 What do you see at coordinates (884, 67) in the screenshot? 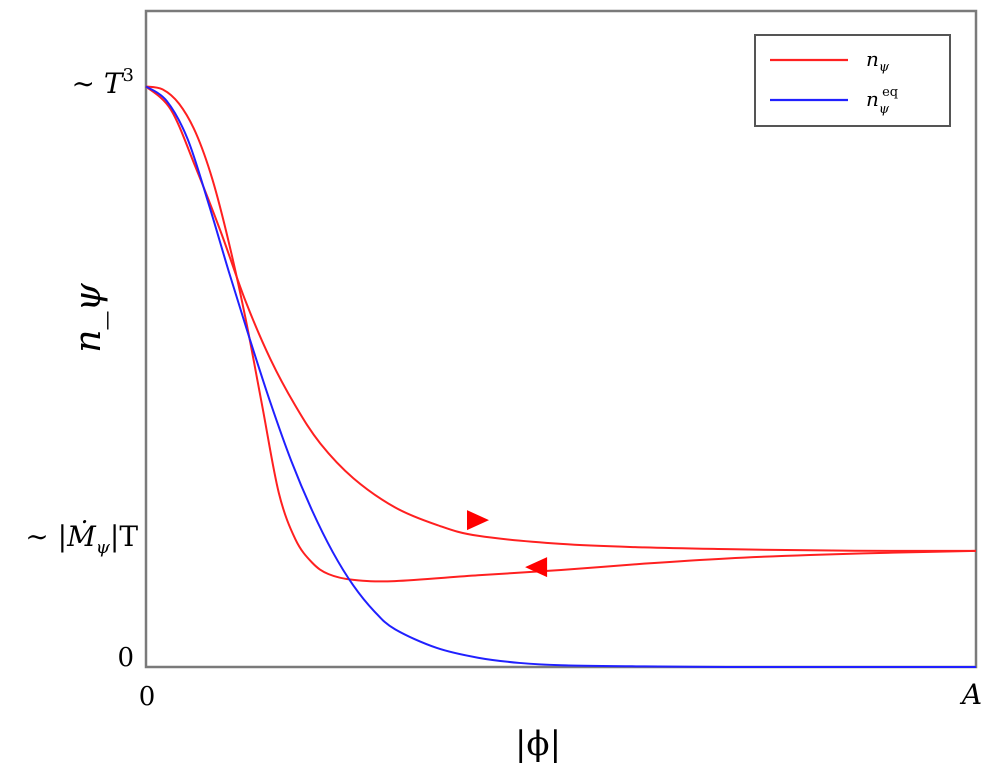
I see `legend-n-psi-sub: ψ` at bounding box center [884, 67].